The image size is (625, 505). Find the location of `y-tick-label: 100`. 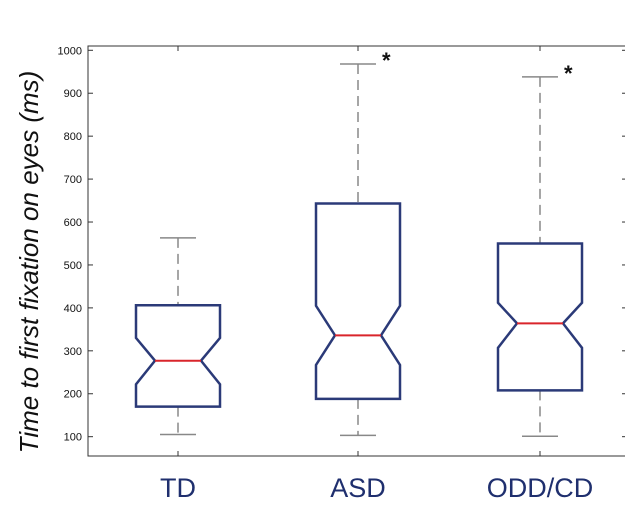

y-tick-label: 100 is located at coordinates (73, 438).